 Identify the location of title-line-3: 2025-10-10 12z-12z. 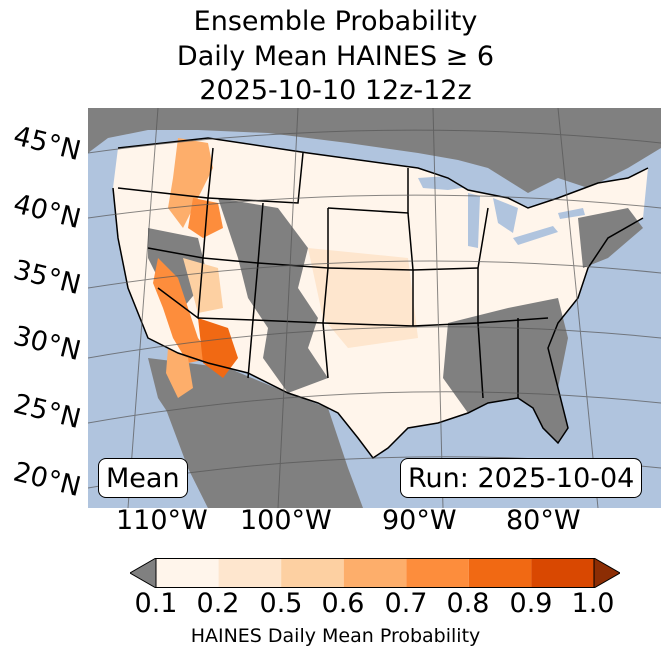
(335, 90).